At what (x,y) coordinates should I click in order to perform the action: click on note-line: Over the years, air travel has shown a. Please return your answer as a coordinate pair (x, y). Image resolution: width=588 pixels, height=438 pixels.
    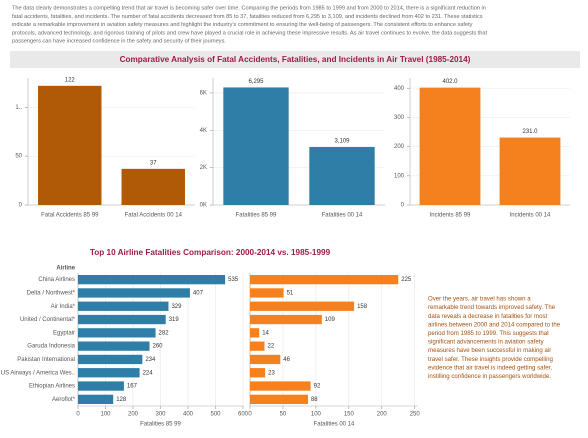
    Looking at the image, I should click on (479, 299).